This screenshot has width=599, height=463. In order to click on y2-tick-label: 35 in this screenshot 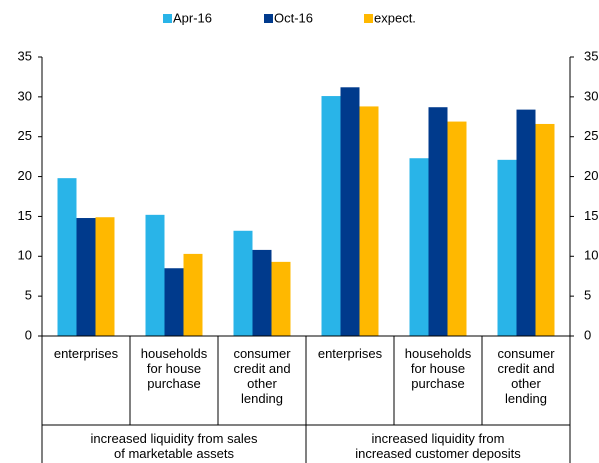, I will do `click(591, 55)`.